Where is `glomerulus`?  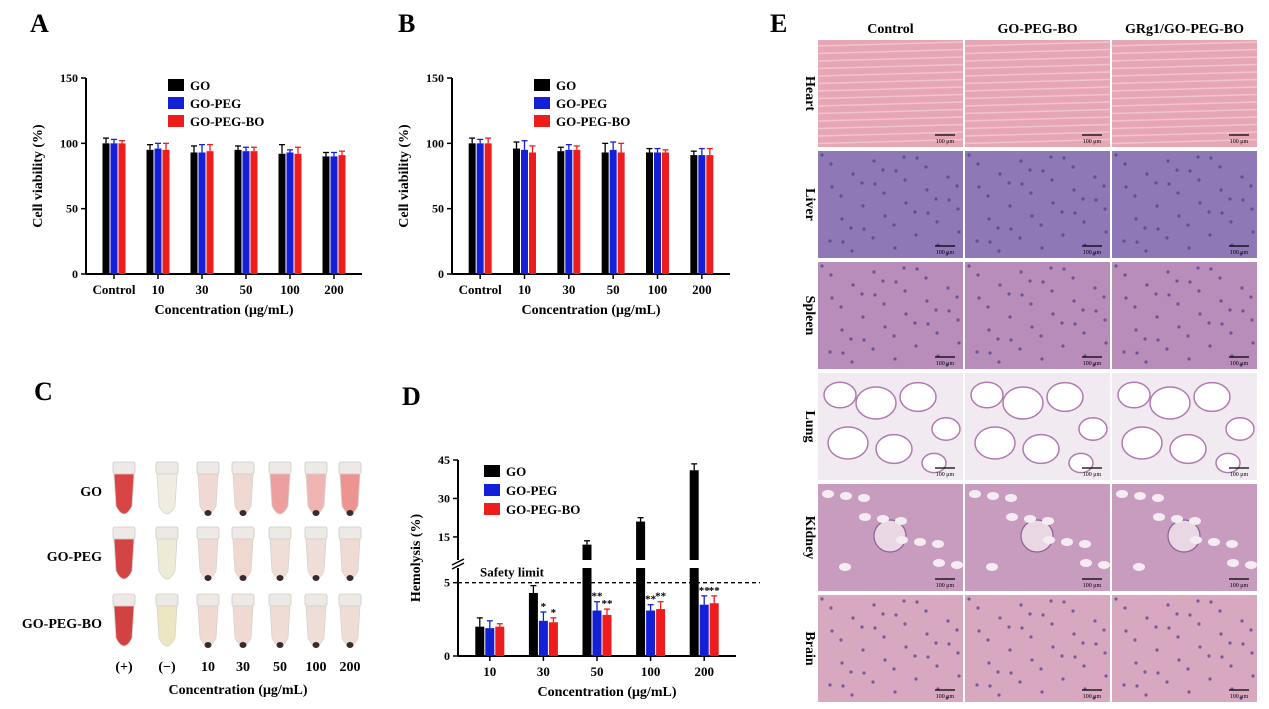
glomerulus is located at coordinates (890, 536).